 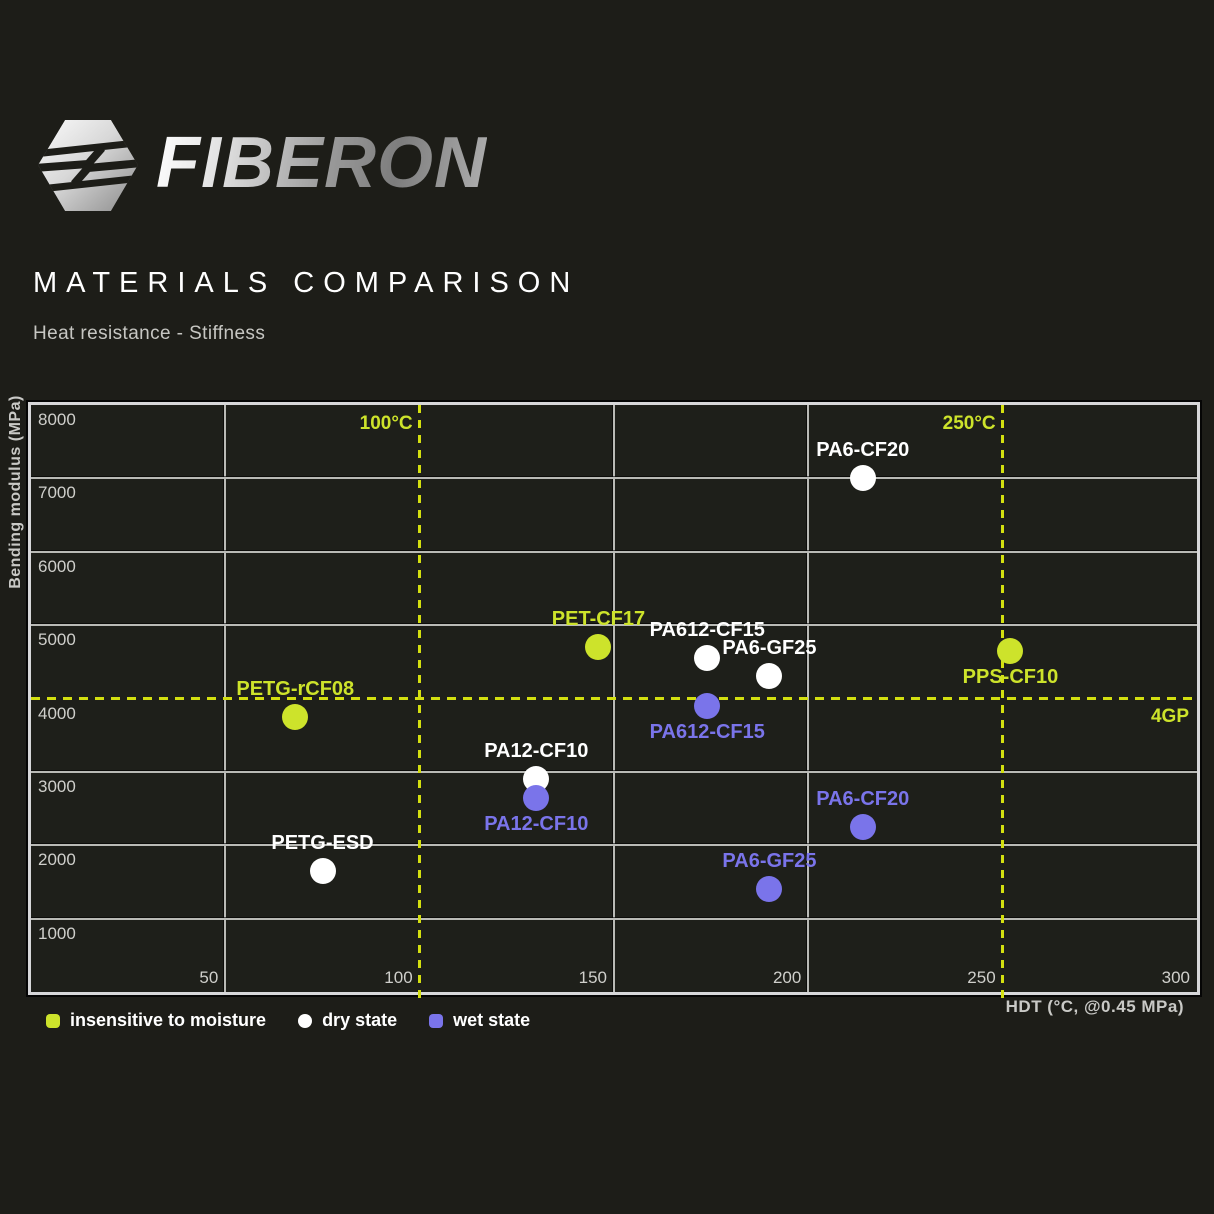 What do you see at coordinates (707, 731) in the screenshot?
I see `data-label-wet-PA612-CF15: PA612-CF15` at bounding box center [707, 731].